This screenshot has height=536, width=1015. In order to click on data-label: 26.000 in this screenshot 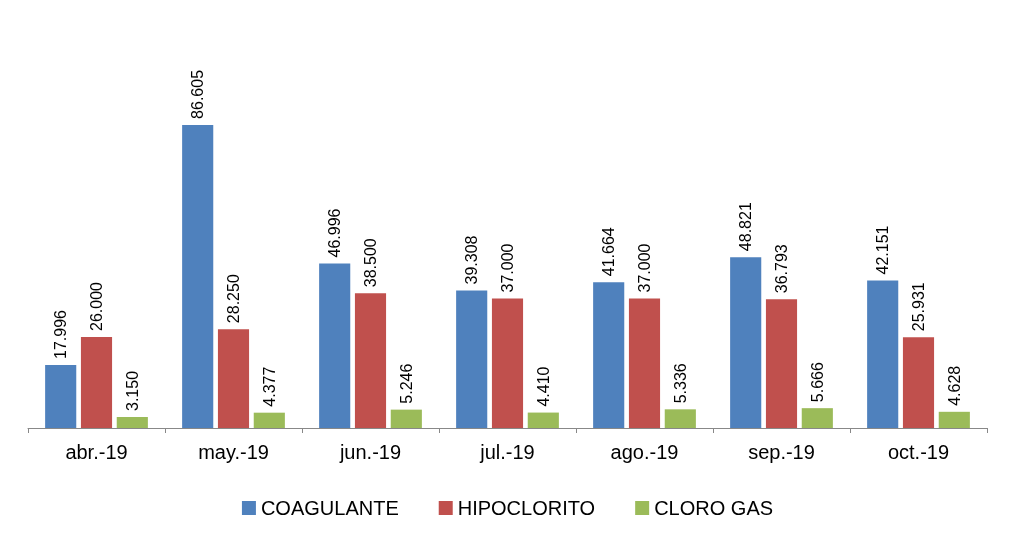, I will do `click(96, 306)`.